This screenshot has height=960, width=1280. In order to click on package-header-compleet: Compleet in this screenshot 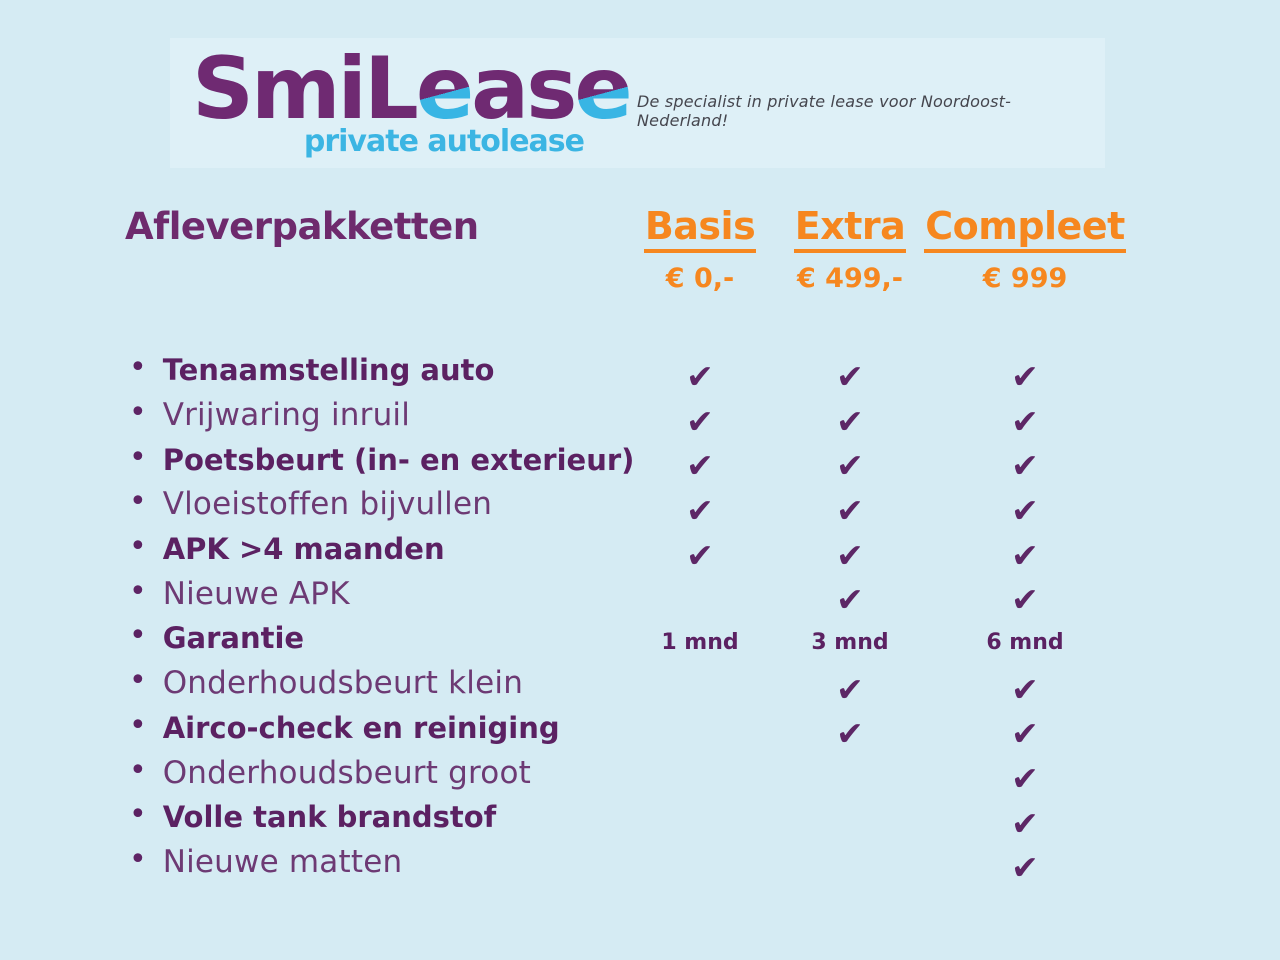, I will do `click(1025, 228)`.